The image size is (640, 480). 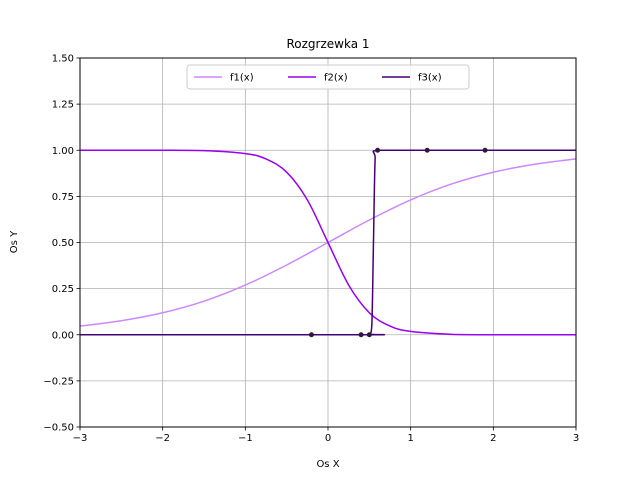 What do you see at coordinates (576, 438) in the screenshot?
I see `x-tick-label: 3` at bounding box center [576, 438].